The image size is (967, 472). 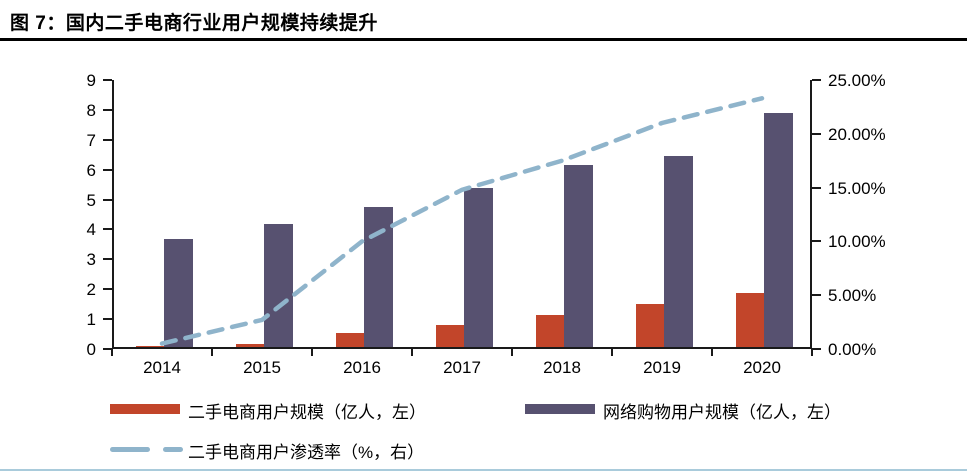 What do you see at coordinates (852, 349) in the screenshot?
I see `right-axis-tick-label: 0.00%` at bounding box center [852, 349].